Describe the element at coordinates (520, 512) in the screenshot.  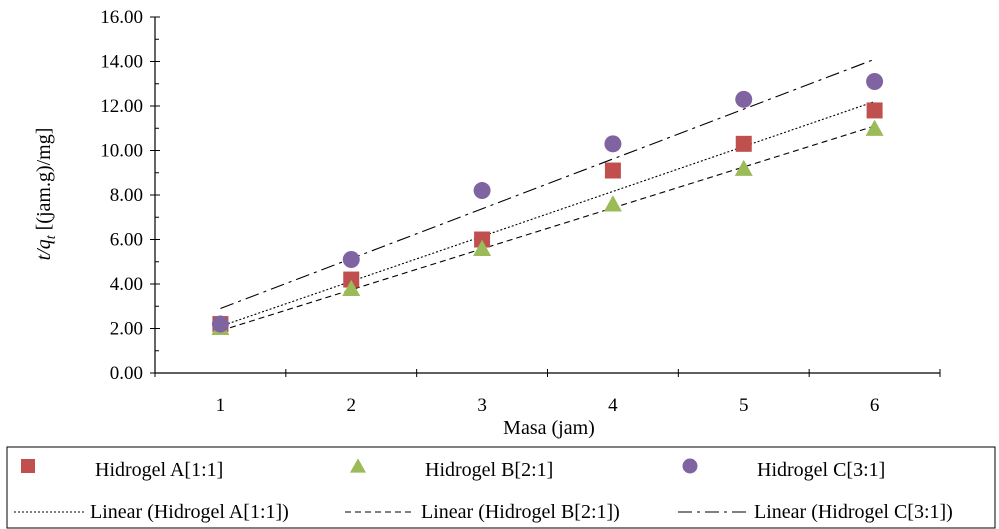
I see `legend-trend-label-b: Linear (Hidrogel B[2:1])` at that location.